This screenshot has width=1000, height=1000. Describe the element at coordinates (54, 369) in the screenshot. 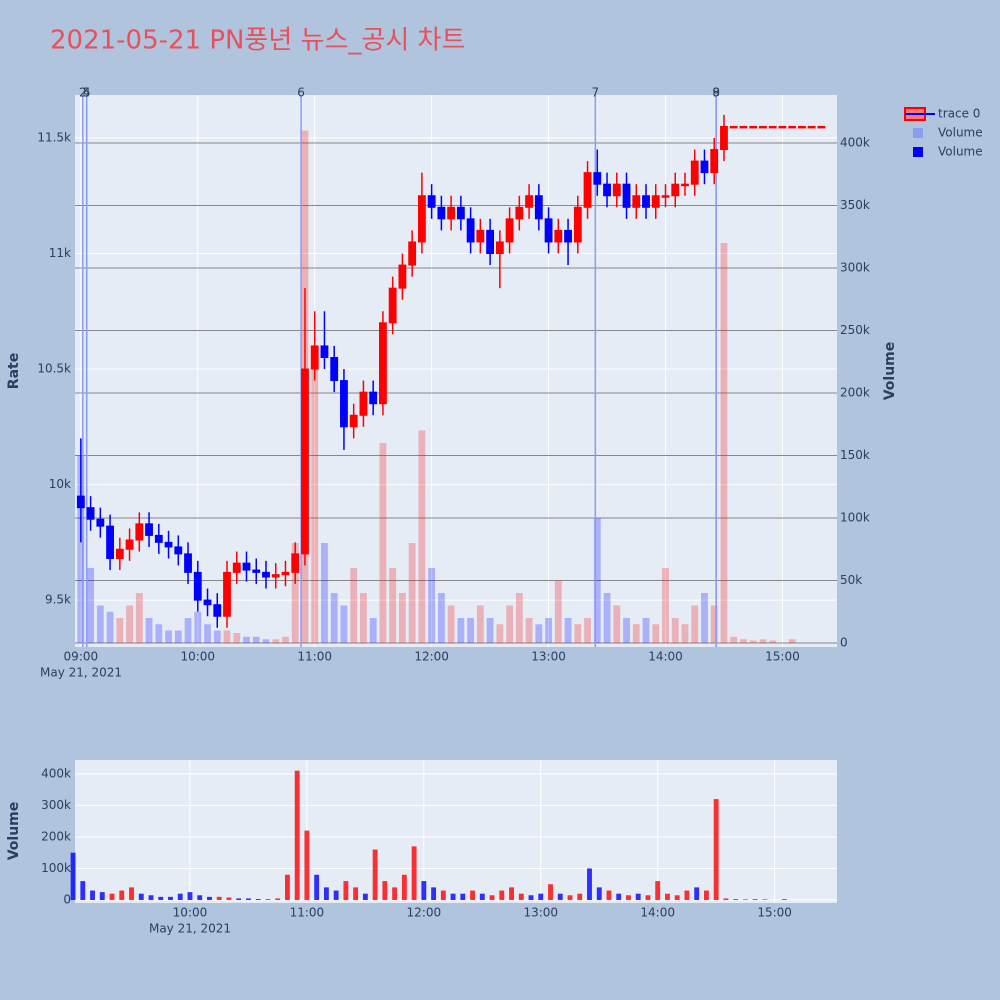

I see `y-tick-label: 10.5k` at that location.